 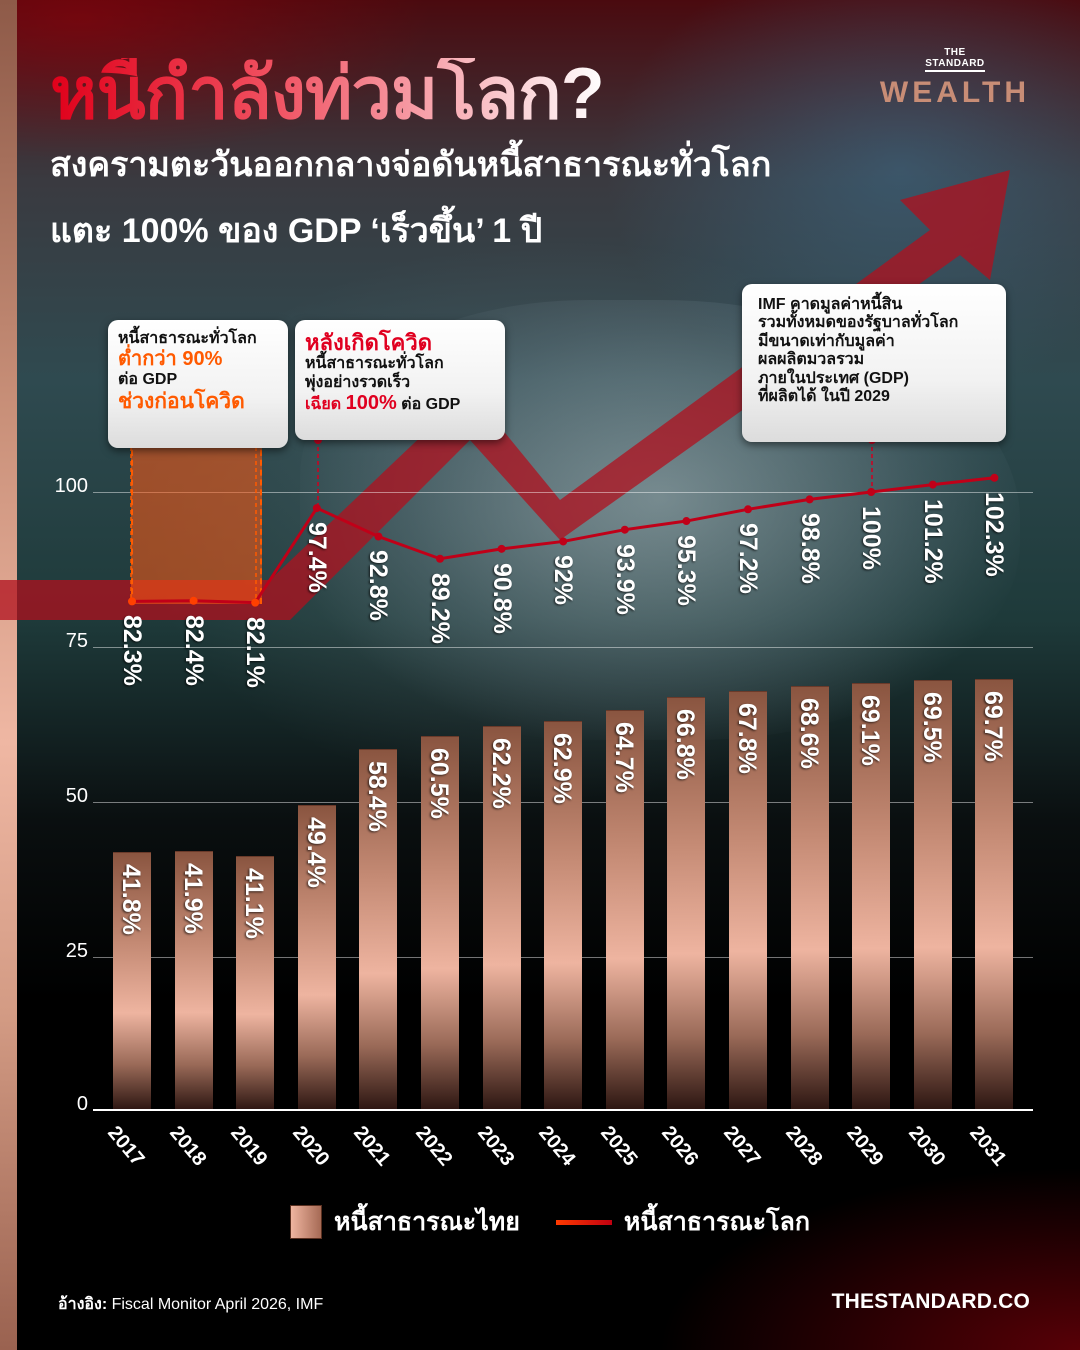 I want to click on callout-imf-line3: มีขนาดเท่ากับมูลค่า, so click(x=826, y=341).